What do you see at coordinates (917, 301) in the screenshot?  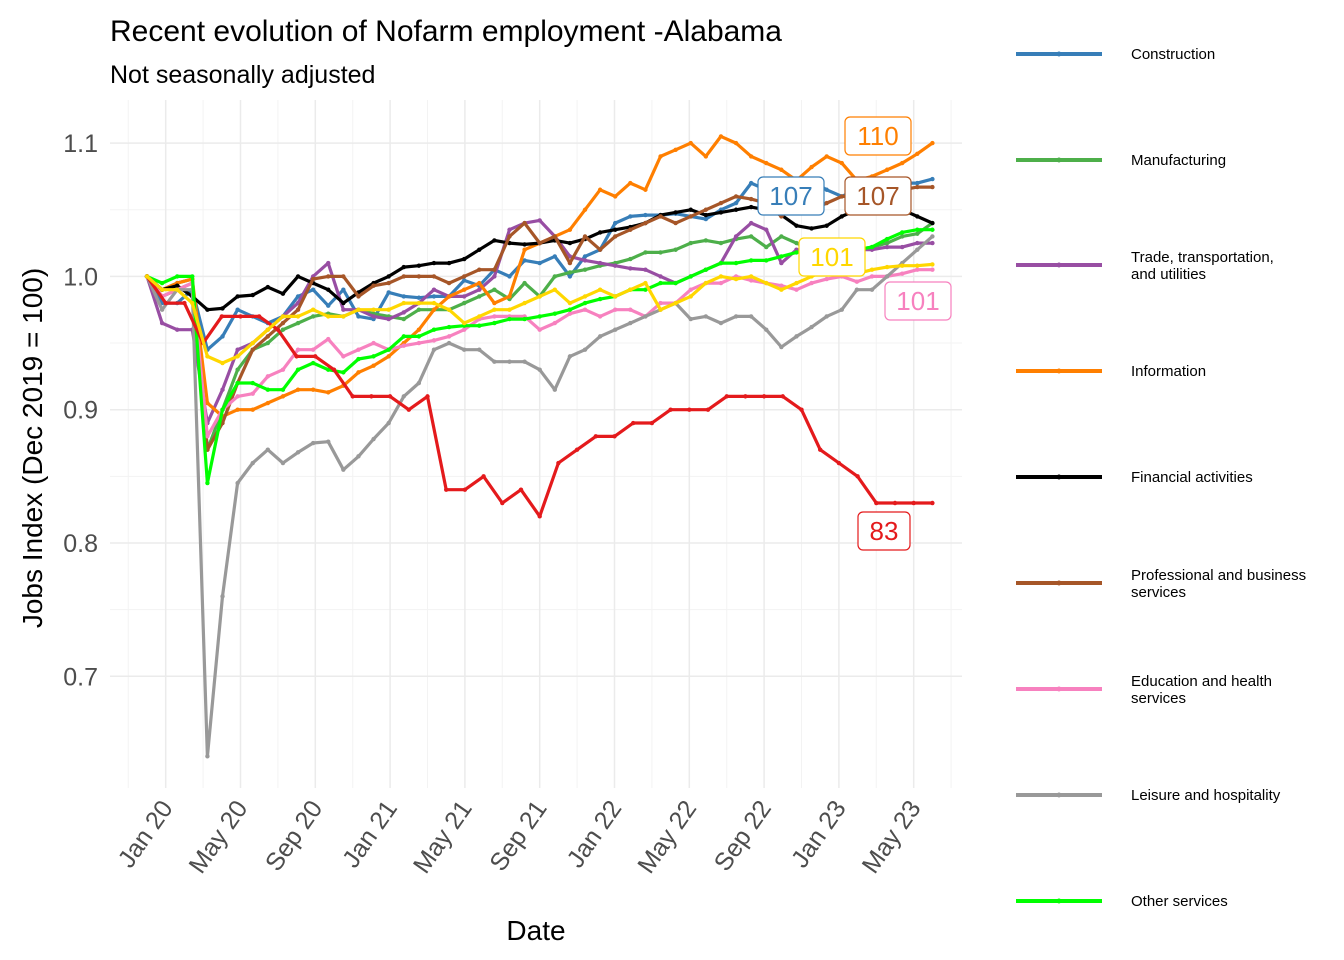 I see `end-label-text: 101` at bounding box center [917, 301].